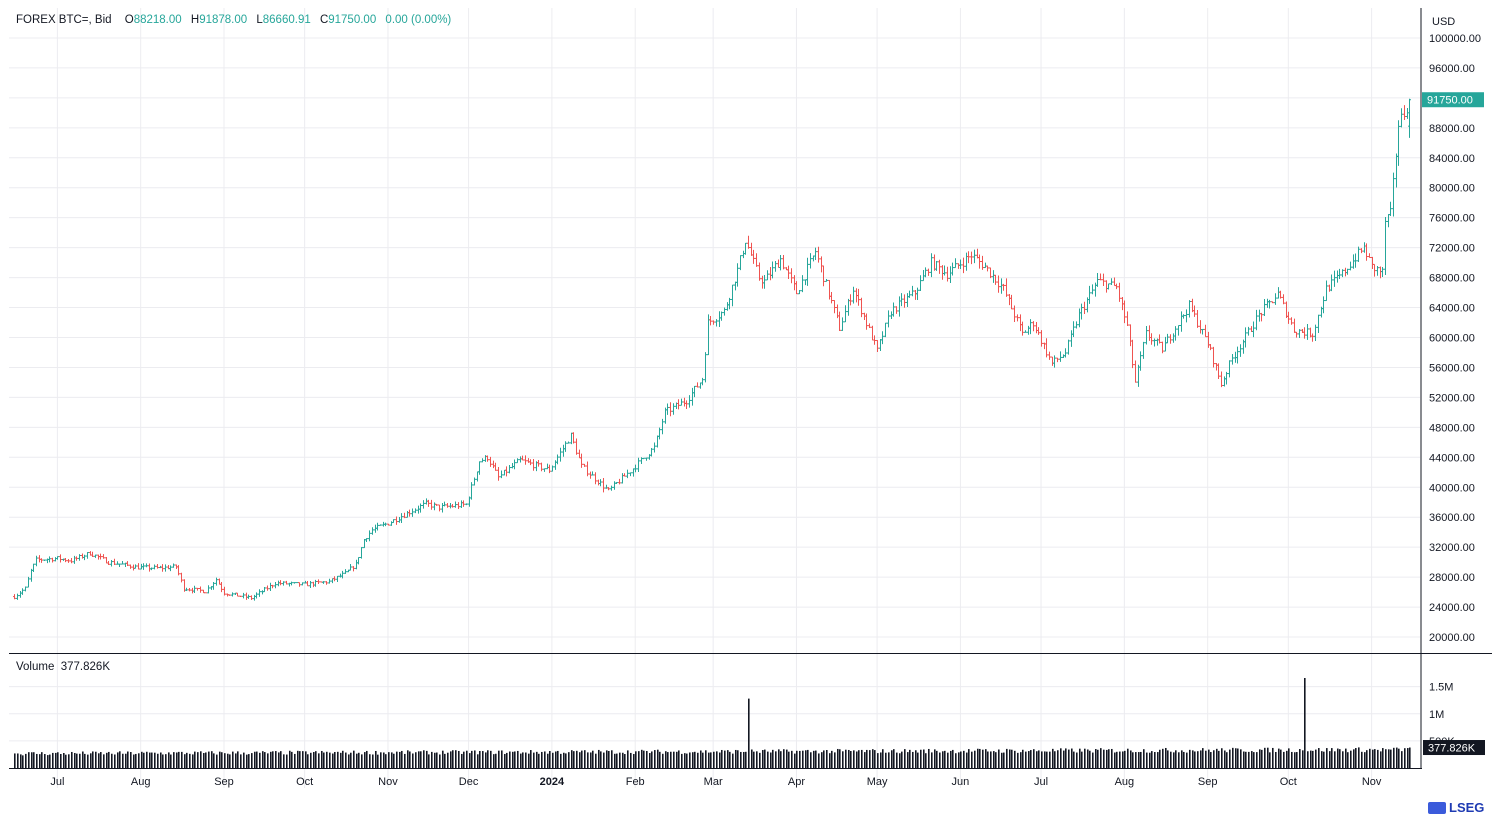 Image resolution: width=1500 pixels, height=824 pixels. What do you see at coordinates (1452, 608) in the screenshot?
I see `price-tick-label: 24000.00` at bounding box center [1452, 608].